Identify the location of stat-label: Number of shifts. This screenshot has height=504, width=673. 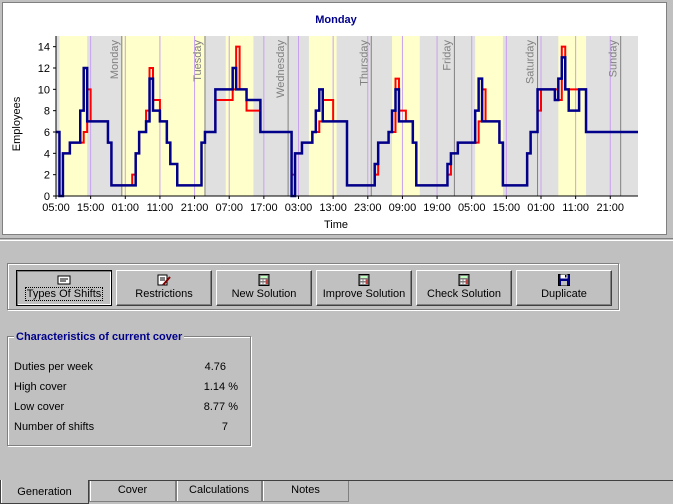
(54, 427).